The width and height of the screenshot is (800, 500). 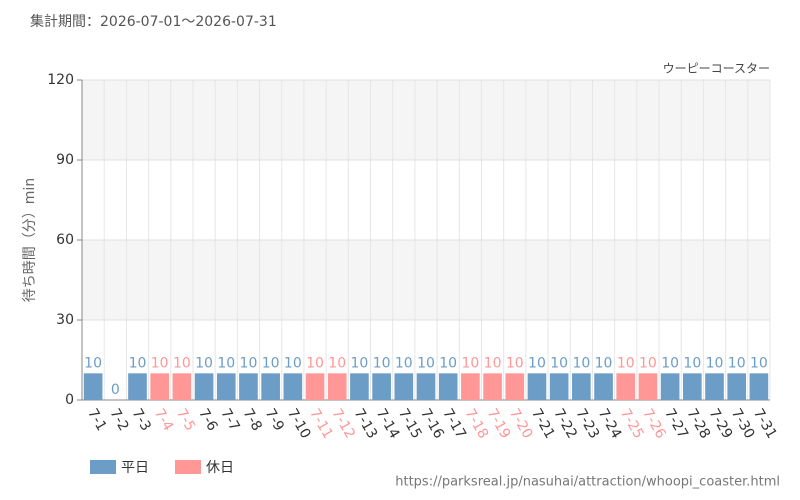 What do you see at coordinates (229, 420) in the screenshot?
I see `x-tick-label: 7-7` at bounding box center [229, 420].